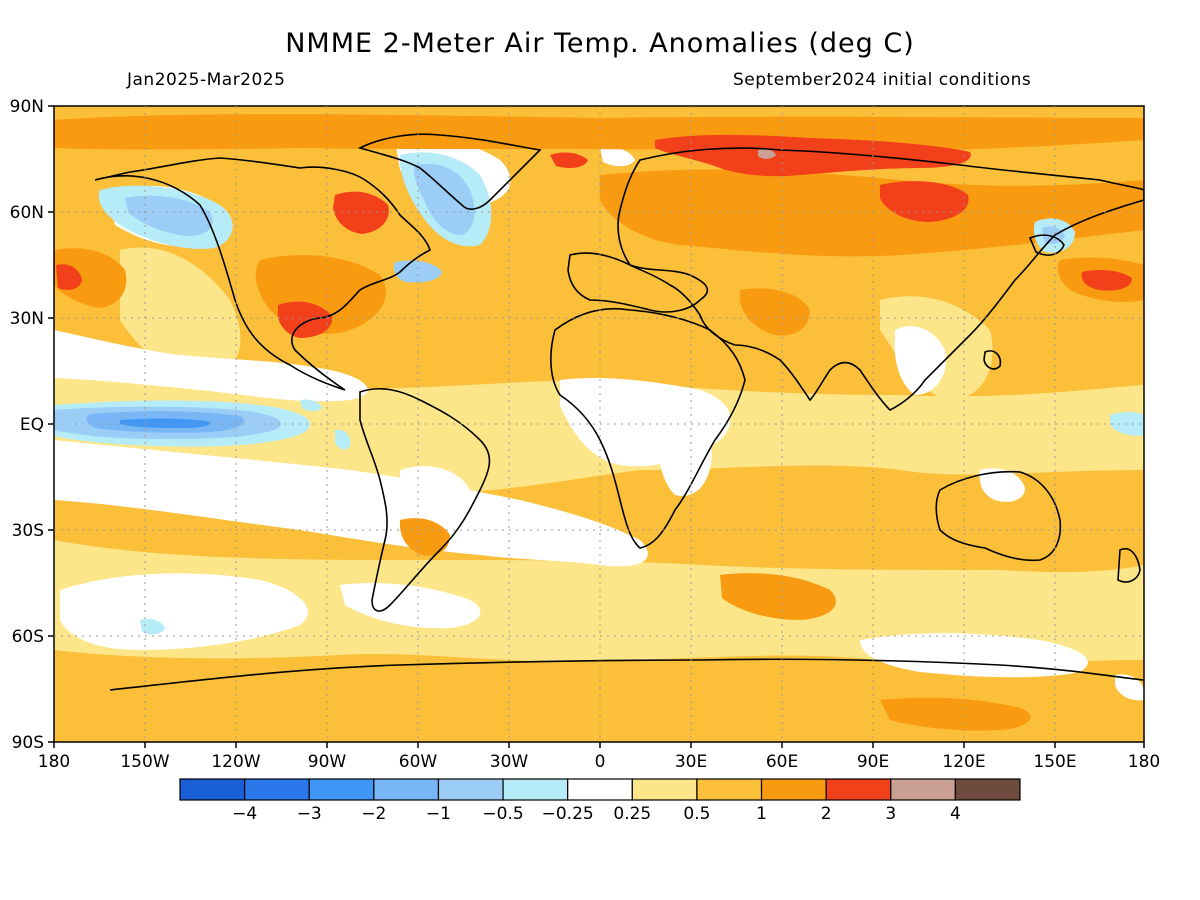 This screenshot has height=900, width=1200. What do you see at coordinates (327, 762) in the screenshot?
I see `lon-label: 90W` at bounding box center [327, 762].